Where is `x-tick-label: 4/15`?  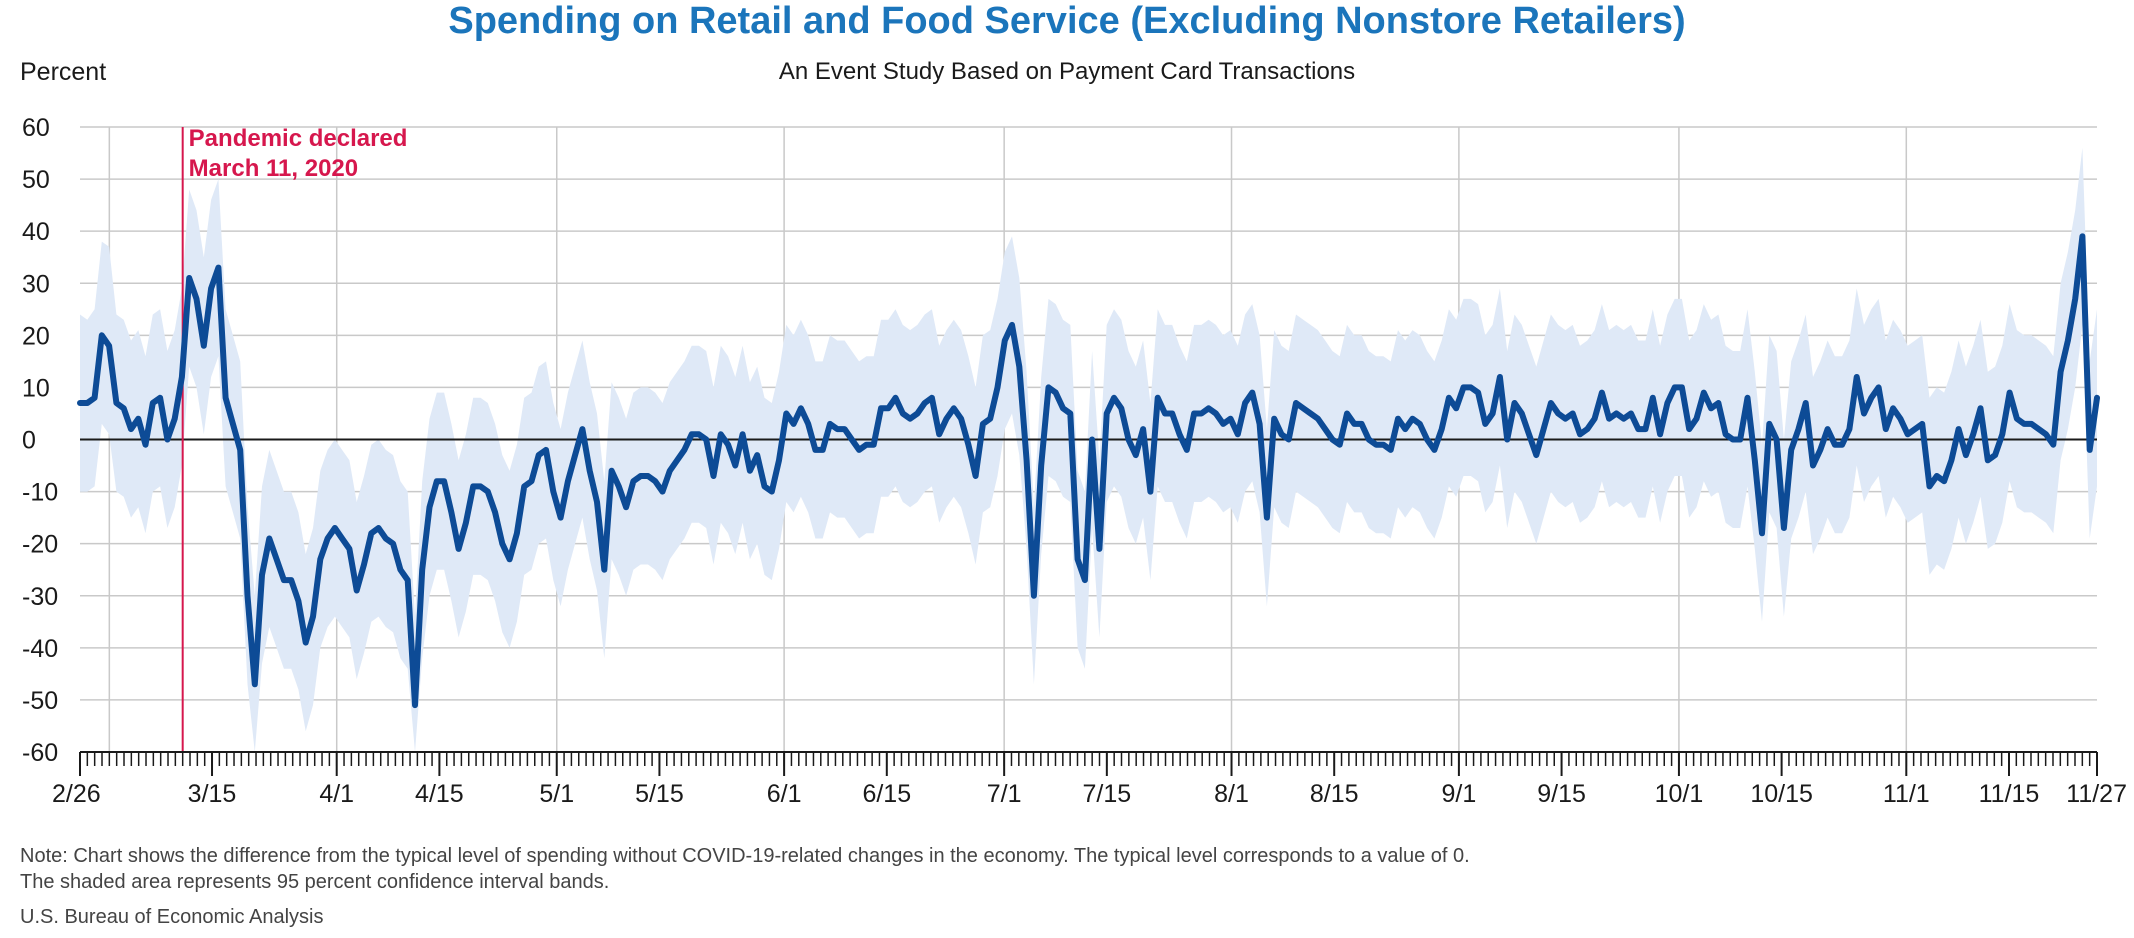
x-tick-label: 4/15 is located at coordinates (439, 794).